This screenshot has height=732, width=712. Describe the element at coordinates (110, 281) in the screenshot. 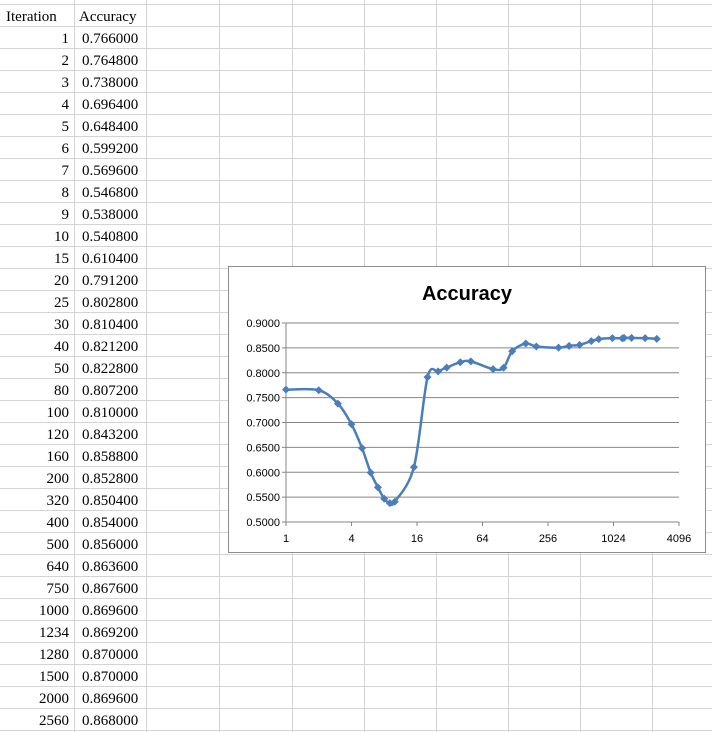

I see `cell-accuracy: 0.791200` at that location.